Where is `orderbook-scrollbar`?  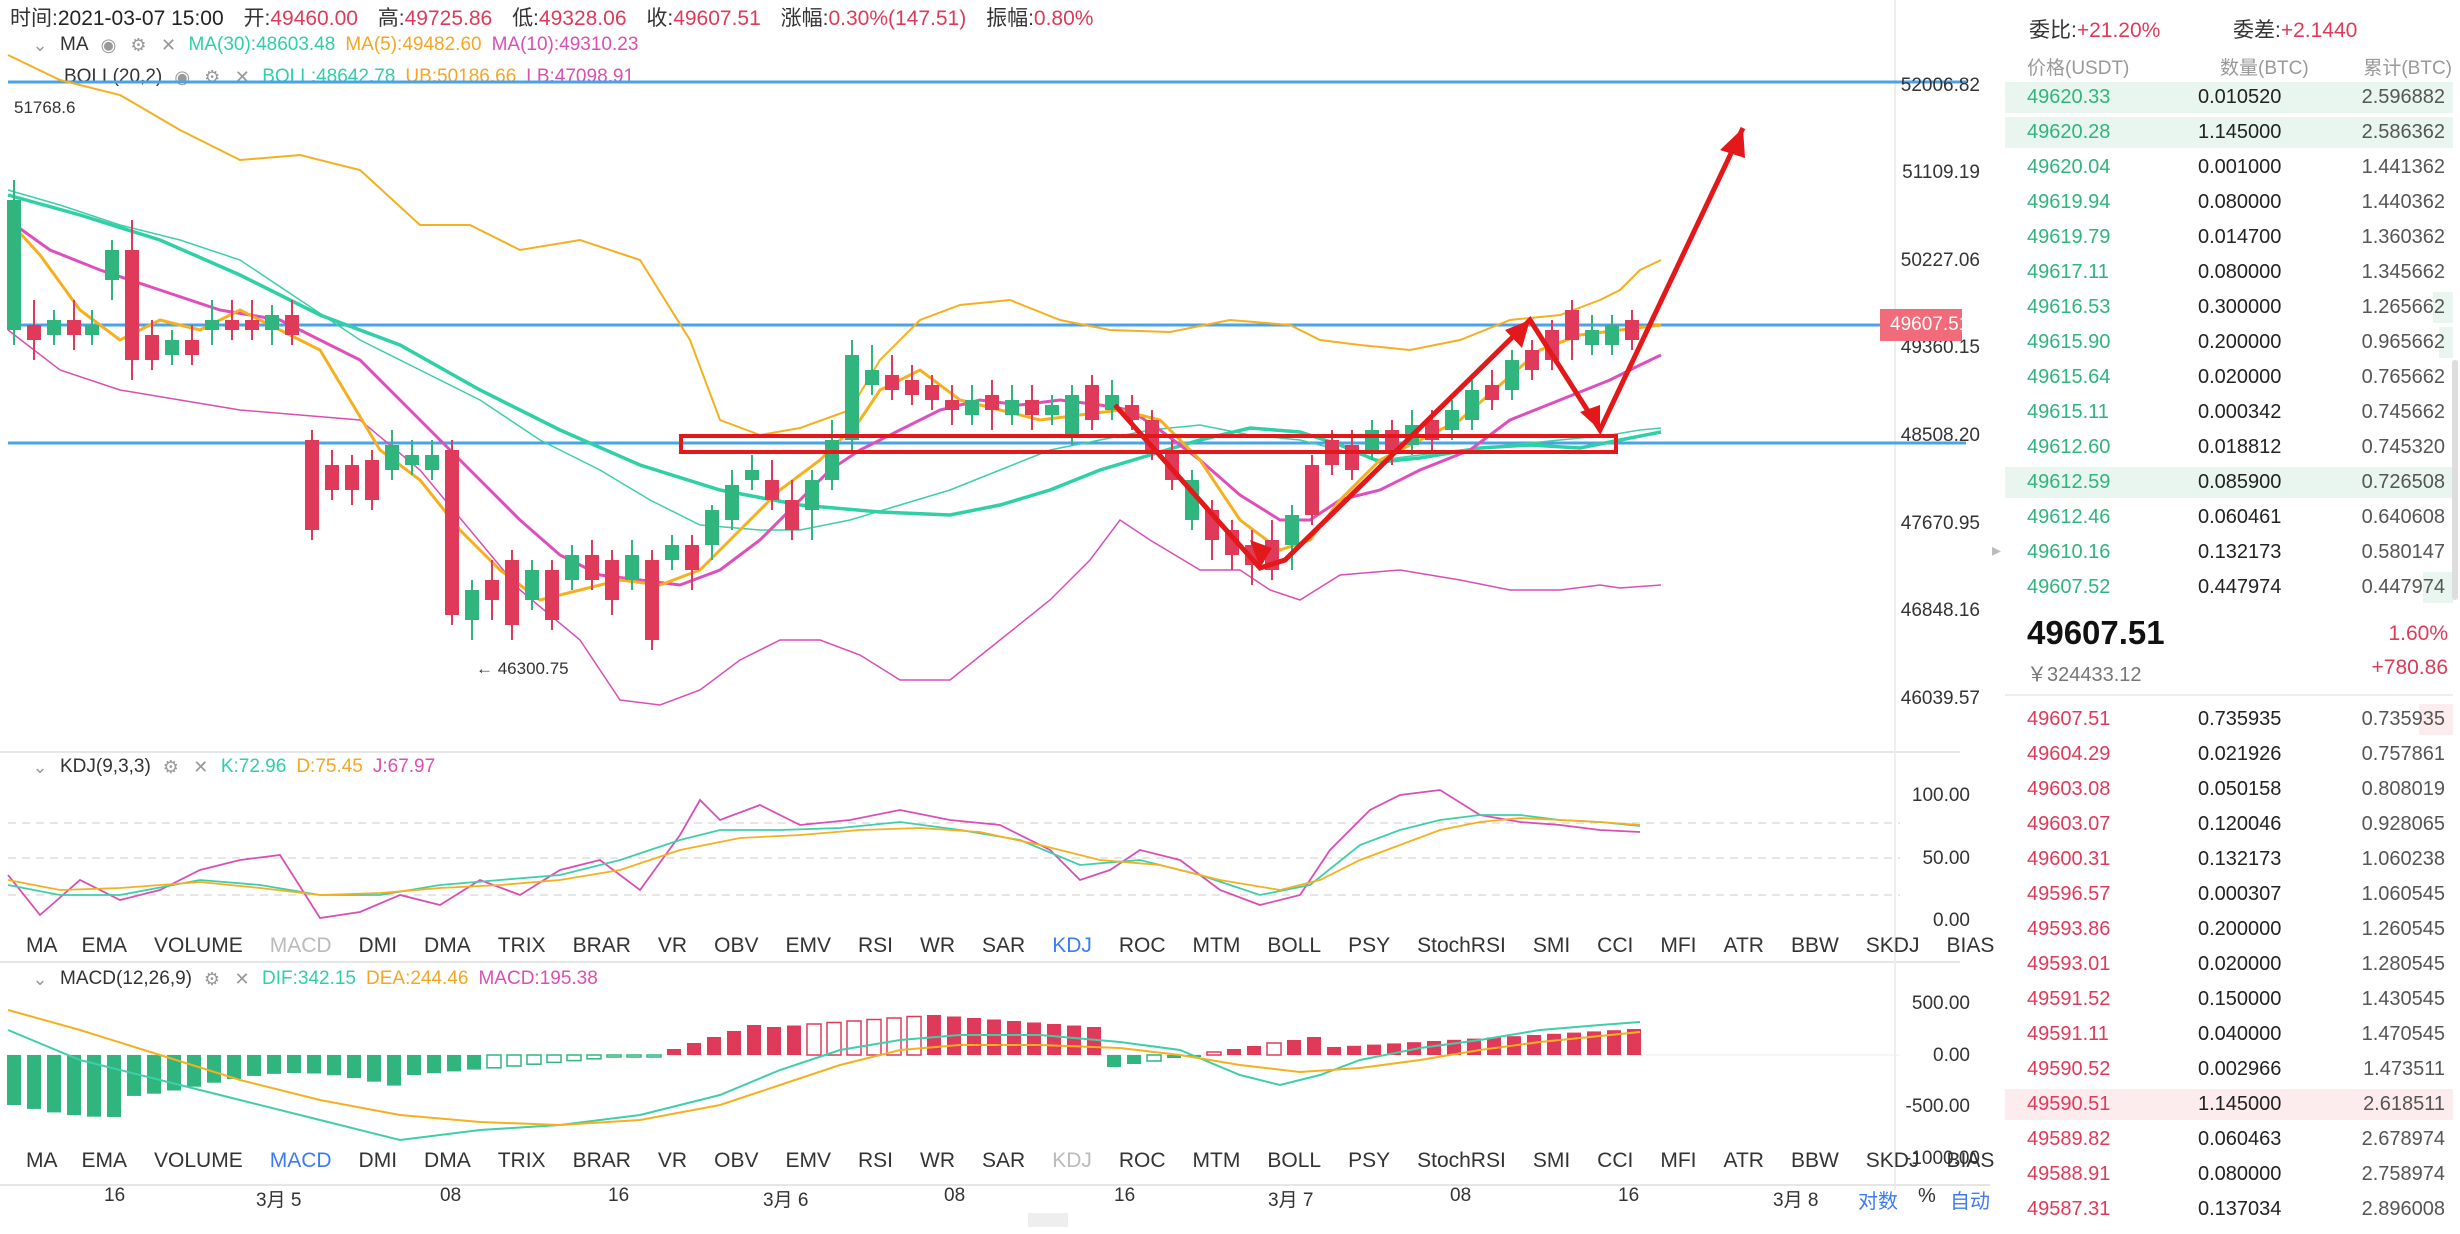
orderbook-scrollbar is located at coordinates (2455, 480).